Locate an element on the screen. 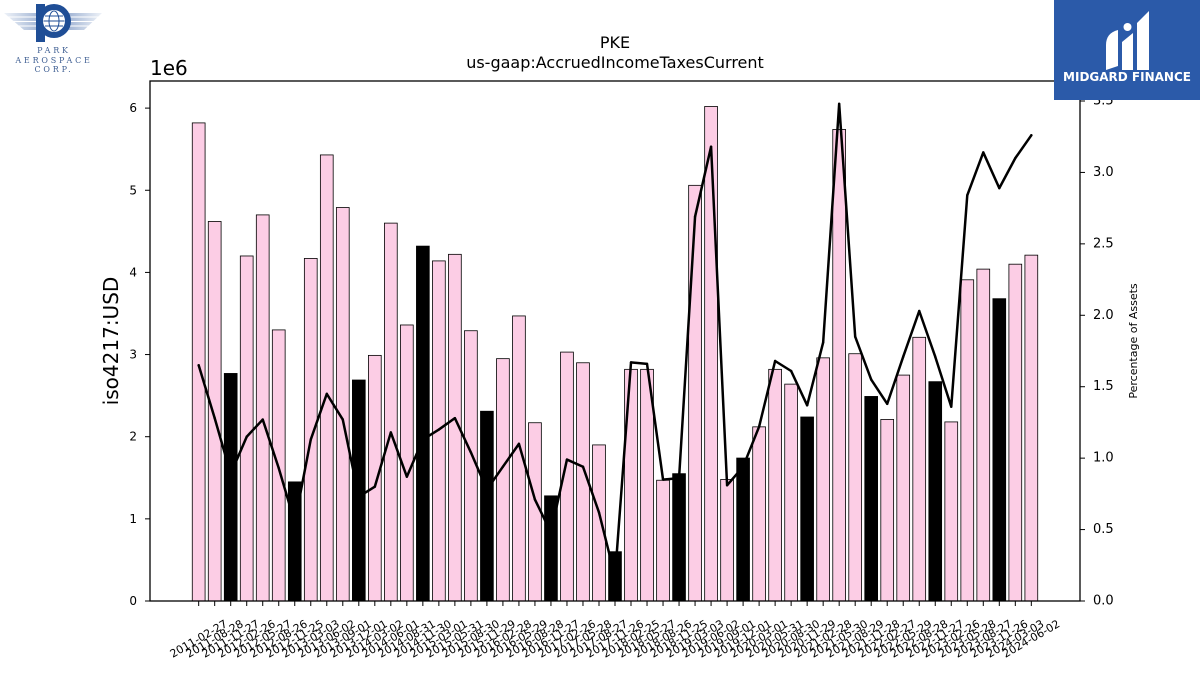 The height and width of the screenshot is (675, 1200). y-tick-label: 1 is located at coordinates (133, 519).